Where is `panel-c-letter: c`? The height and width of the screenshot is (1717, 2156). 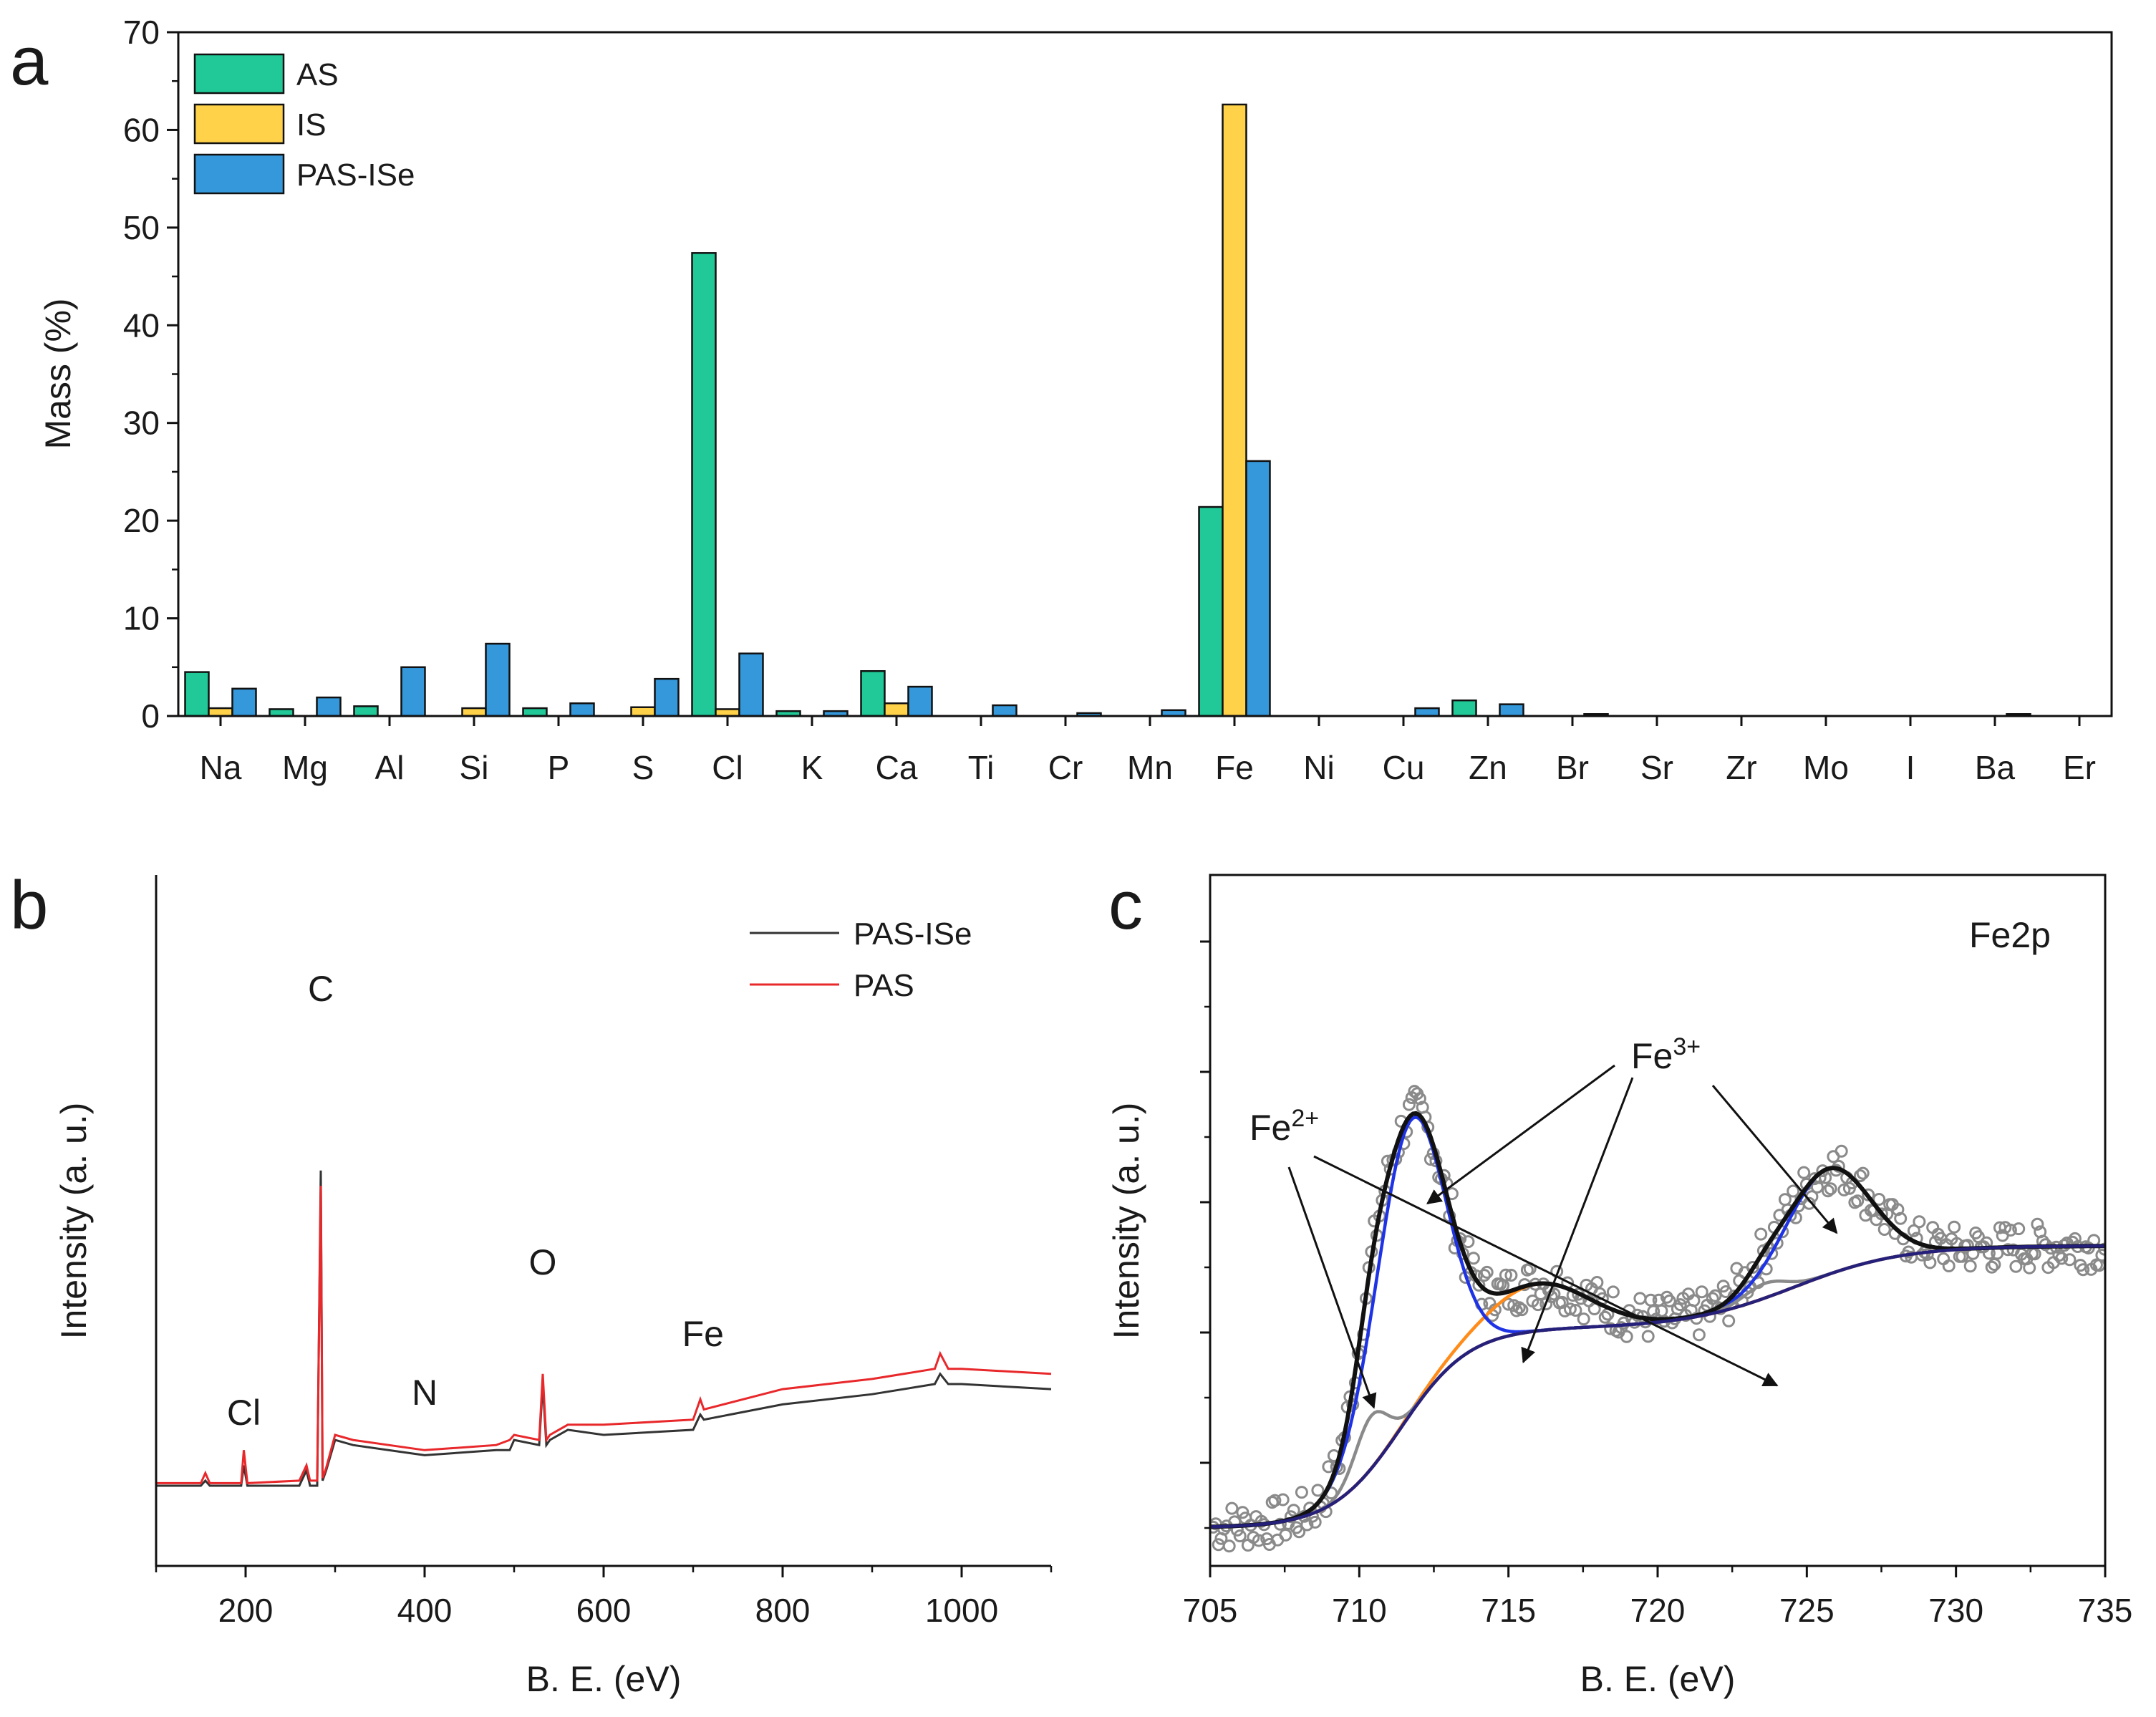 panel-c-letter: c is located at coordinates (1125, 905).